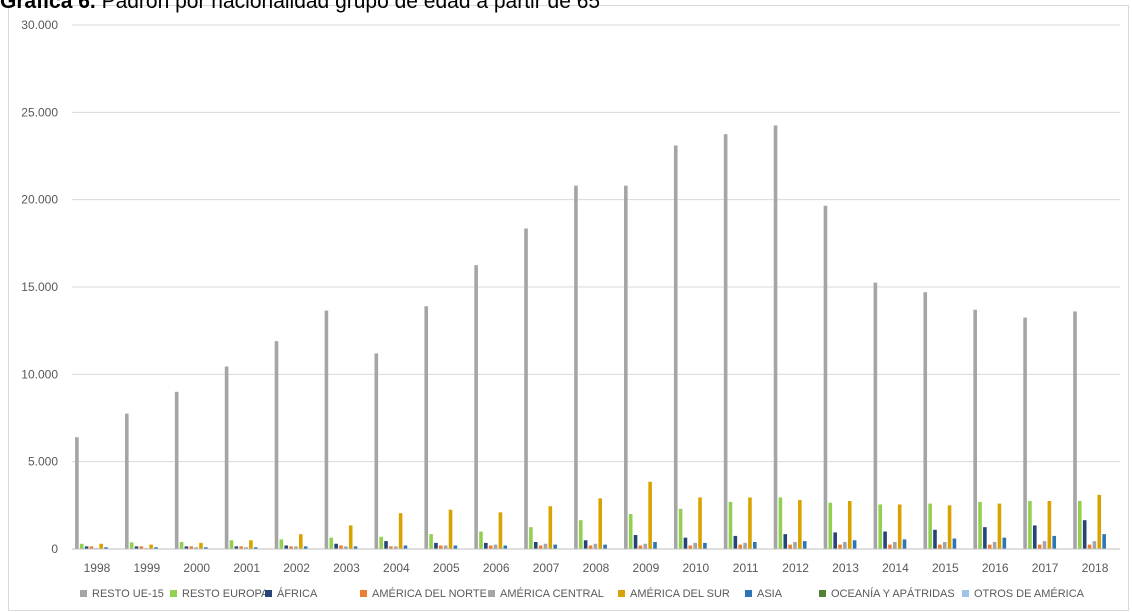  Describe the element at coordinates (39, 200) in the screenshot. I see `y-tick-label: 20.000` at that location.